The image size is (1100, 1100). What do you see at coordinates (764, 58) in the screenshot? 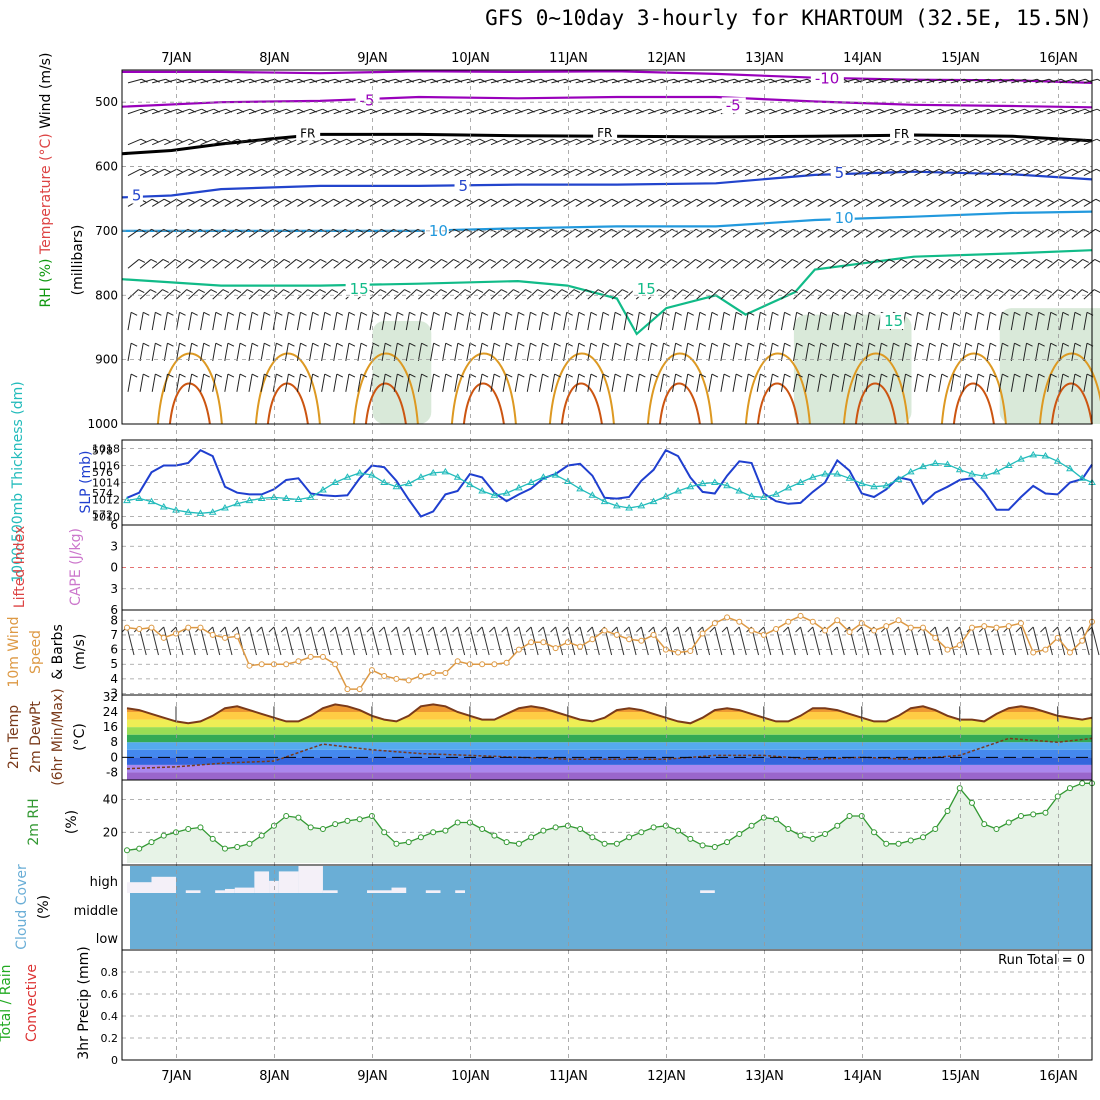
I see `date-label-top: 13JAN` at bounding box center [764, 58].